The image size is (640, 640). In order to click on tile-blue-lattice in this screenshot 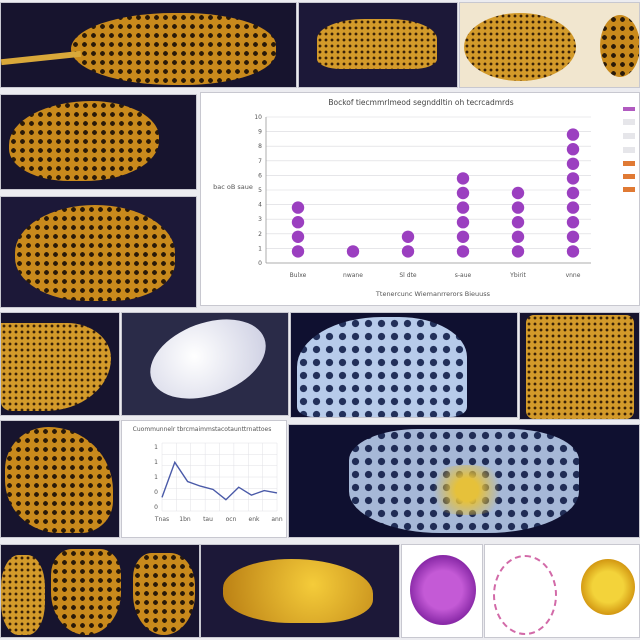, I will do `click(404, 365)`.